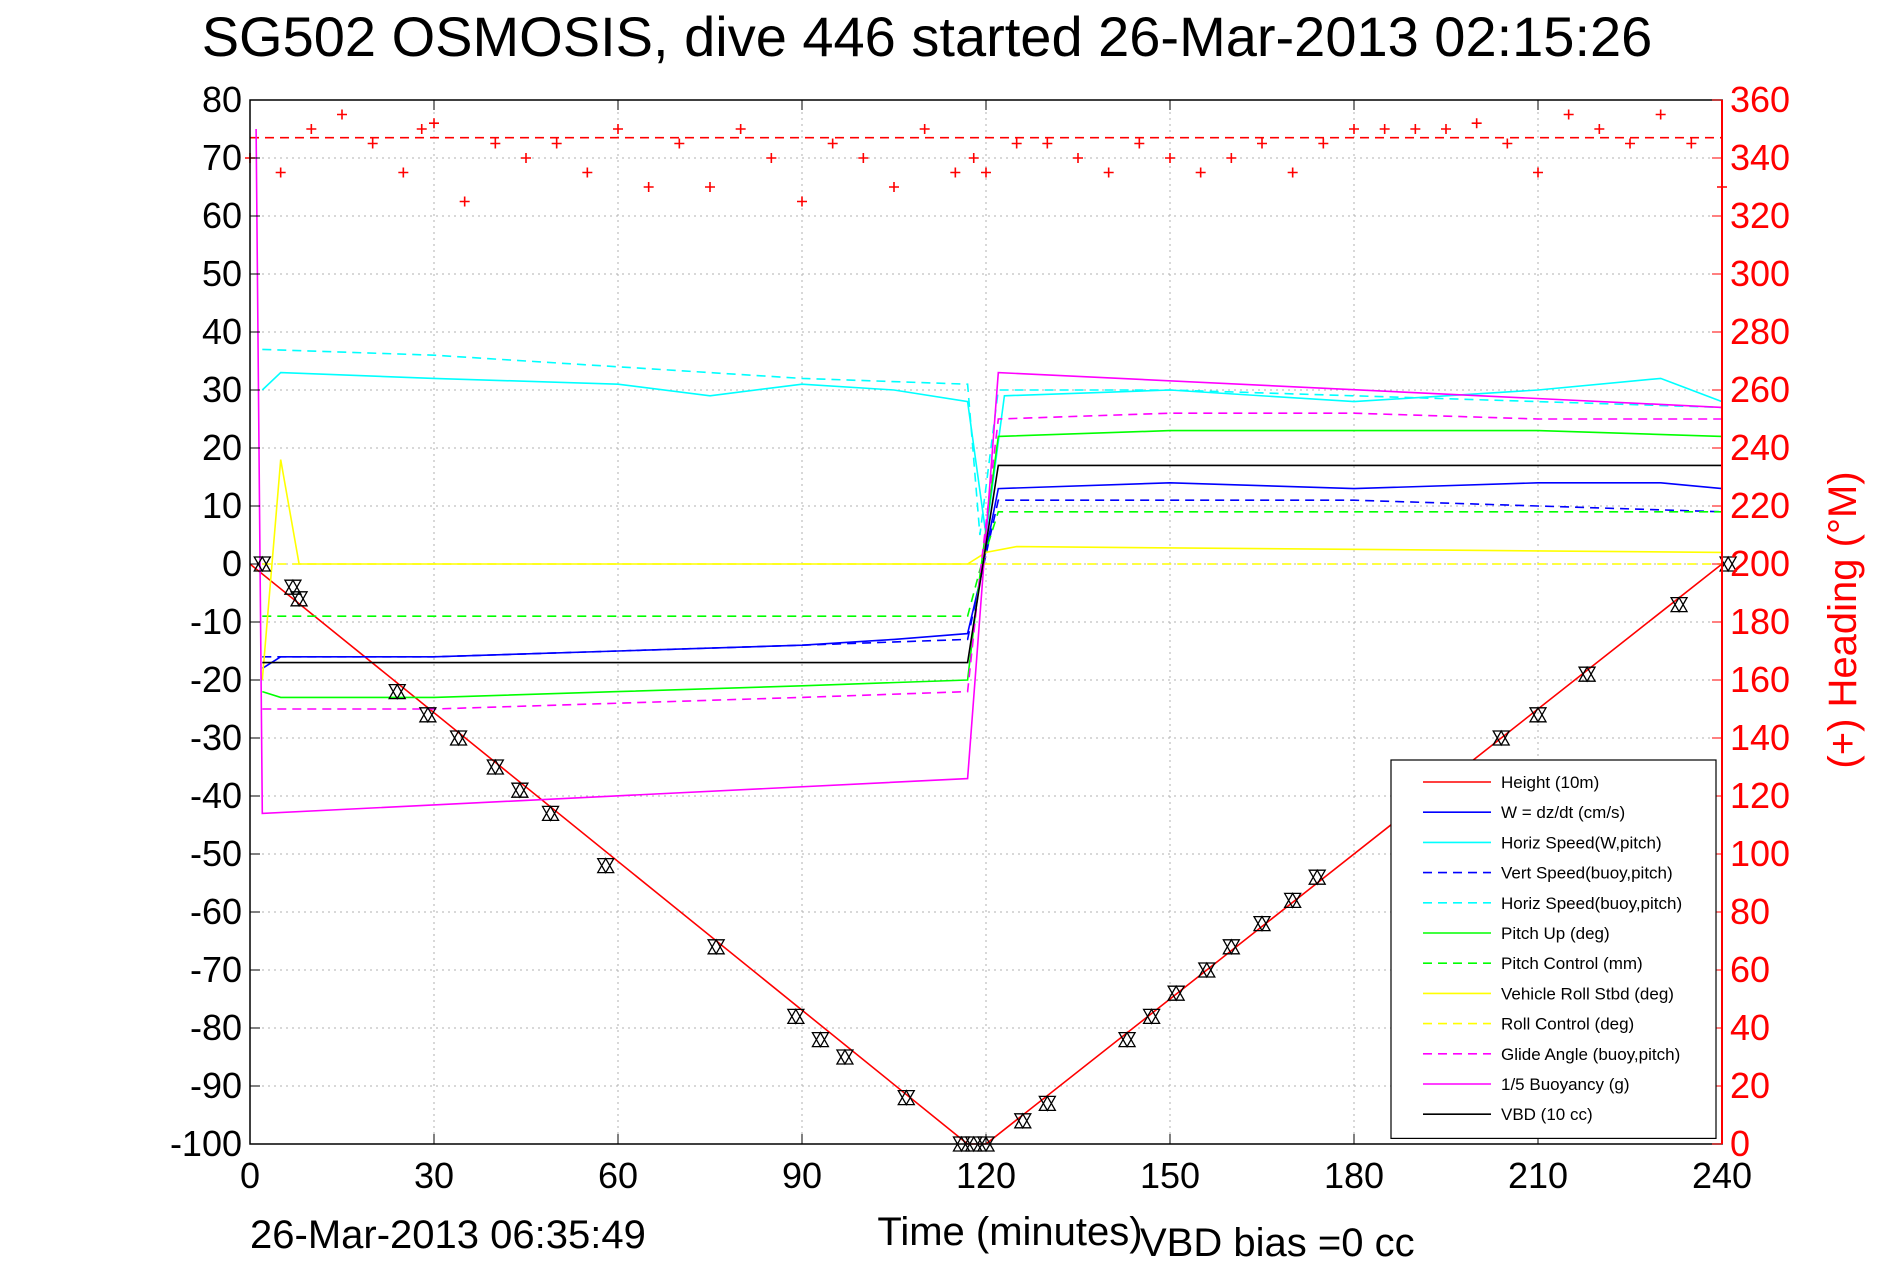 This screenshot has height=1262, width=1891. Describe the element at coordinates (216, 1027) in the screenshot. I see `y-left-tick-label: -80` at that location.